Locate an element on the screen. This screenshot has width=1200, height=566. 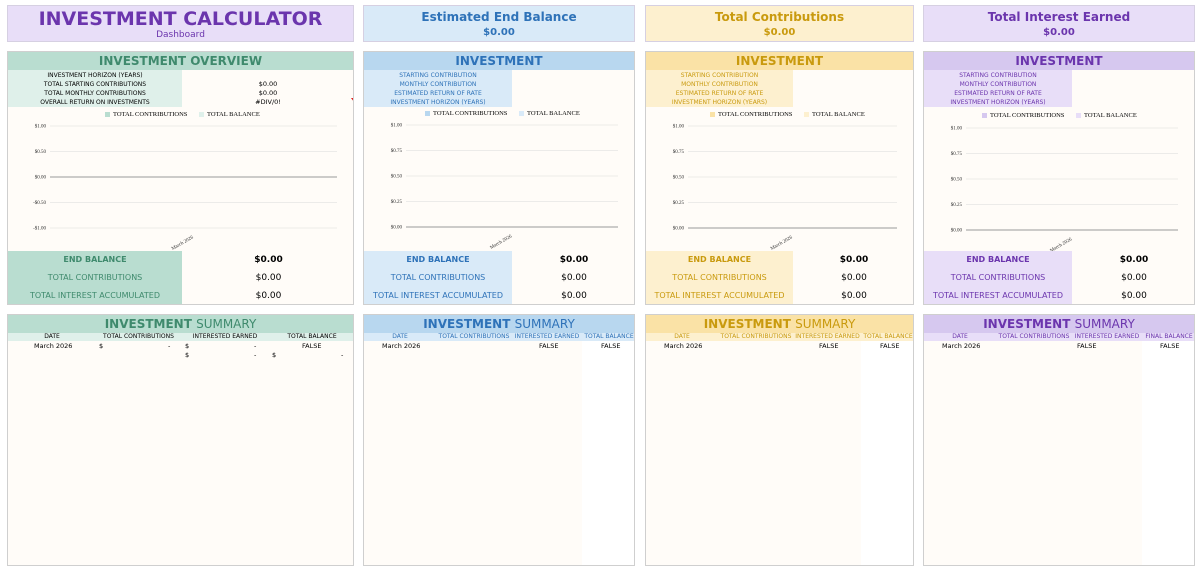
summary-balance-col-bg is located at coordinates (887, 453).